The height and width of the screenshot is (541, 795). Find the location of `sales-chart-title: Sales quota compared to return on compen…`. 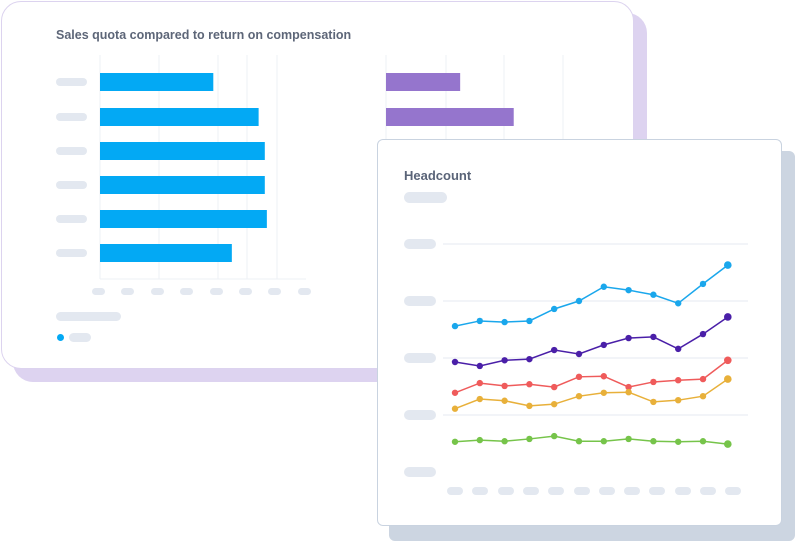

sales-chart-title: Sales quota compared to return on compen… is located at coordinates (204, 35).